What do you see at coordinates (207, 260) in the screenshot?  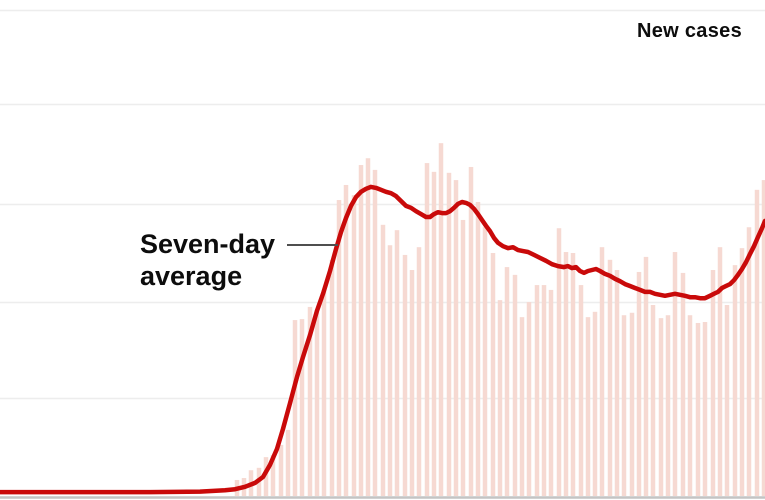 I see `seven-day-average-label: Seven-day average` at bounding box center [207, 260].